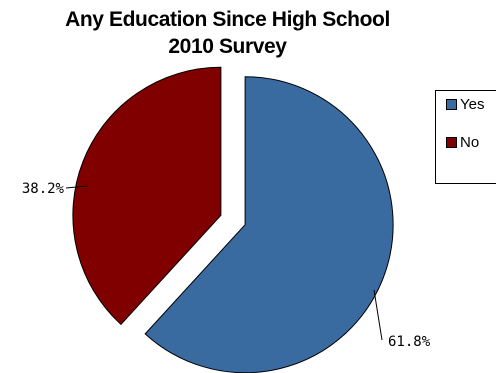 Image resolution: width=496 pixels, height=373 pixels. I want to click on legend: Yes No, so click(465, 137).